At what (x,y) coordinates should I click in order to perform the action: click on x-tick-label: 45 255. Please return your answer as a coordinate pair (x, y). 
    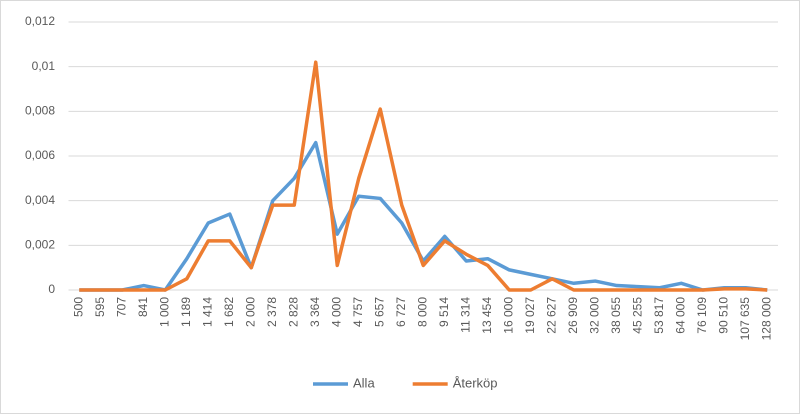
    Looking at the image, I should click on (637, 315).